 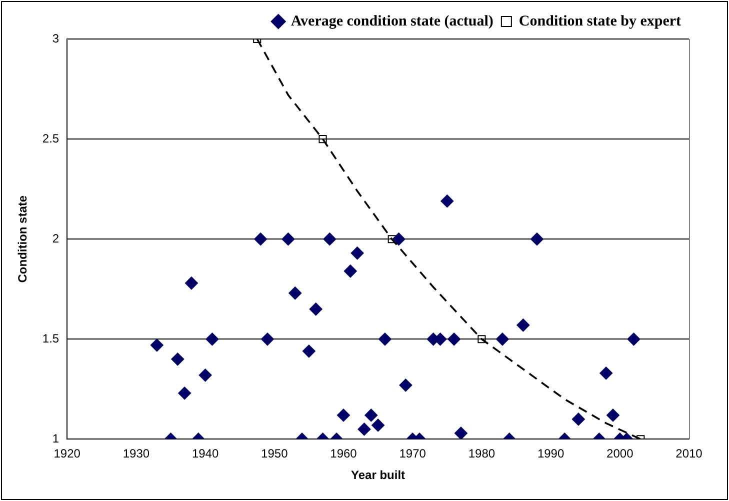 What do you see at coordinates (136, 453) in the screenshot?
I see `x-tick-label: 1930` at bounding box center [136, 453].